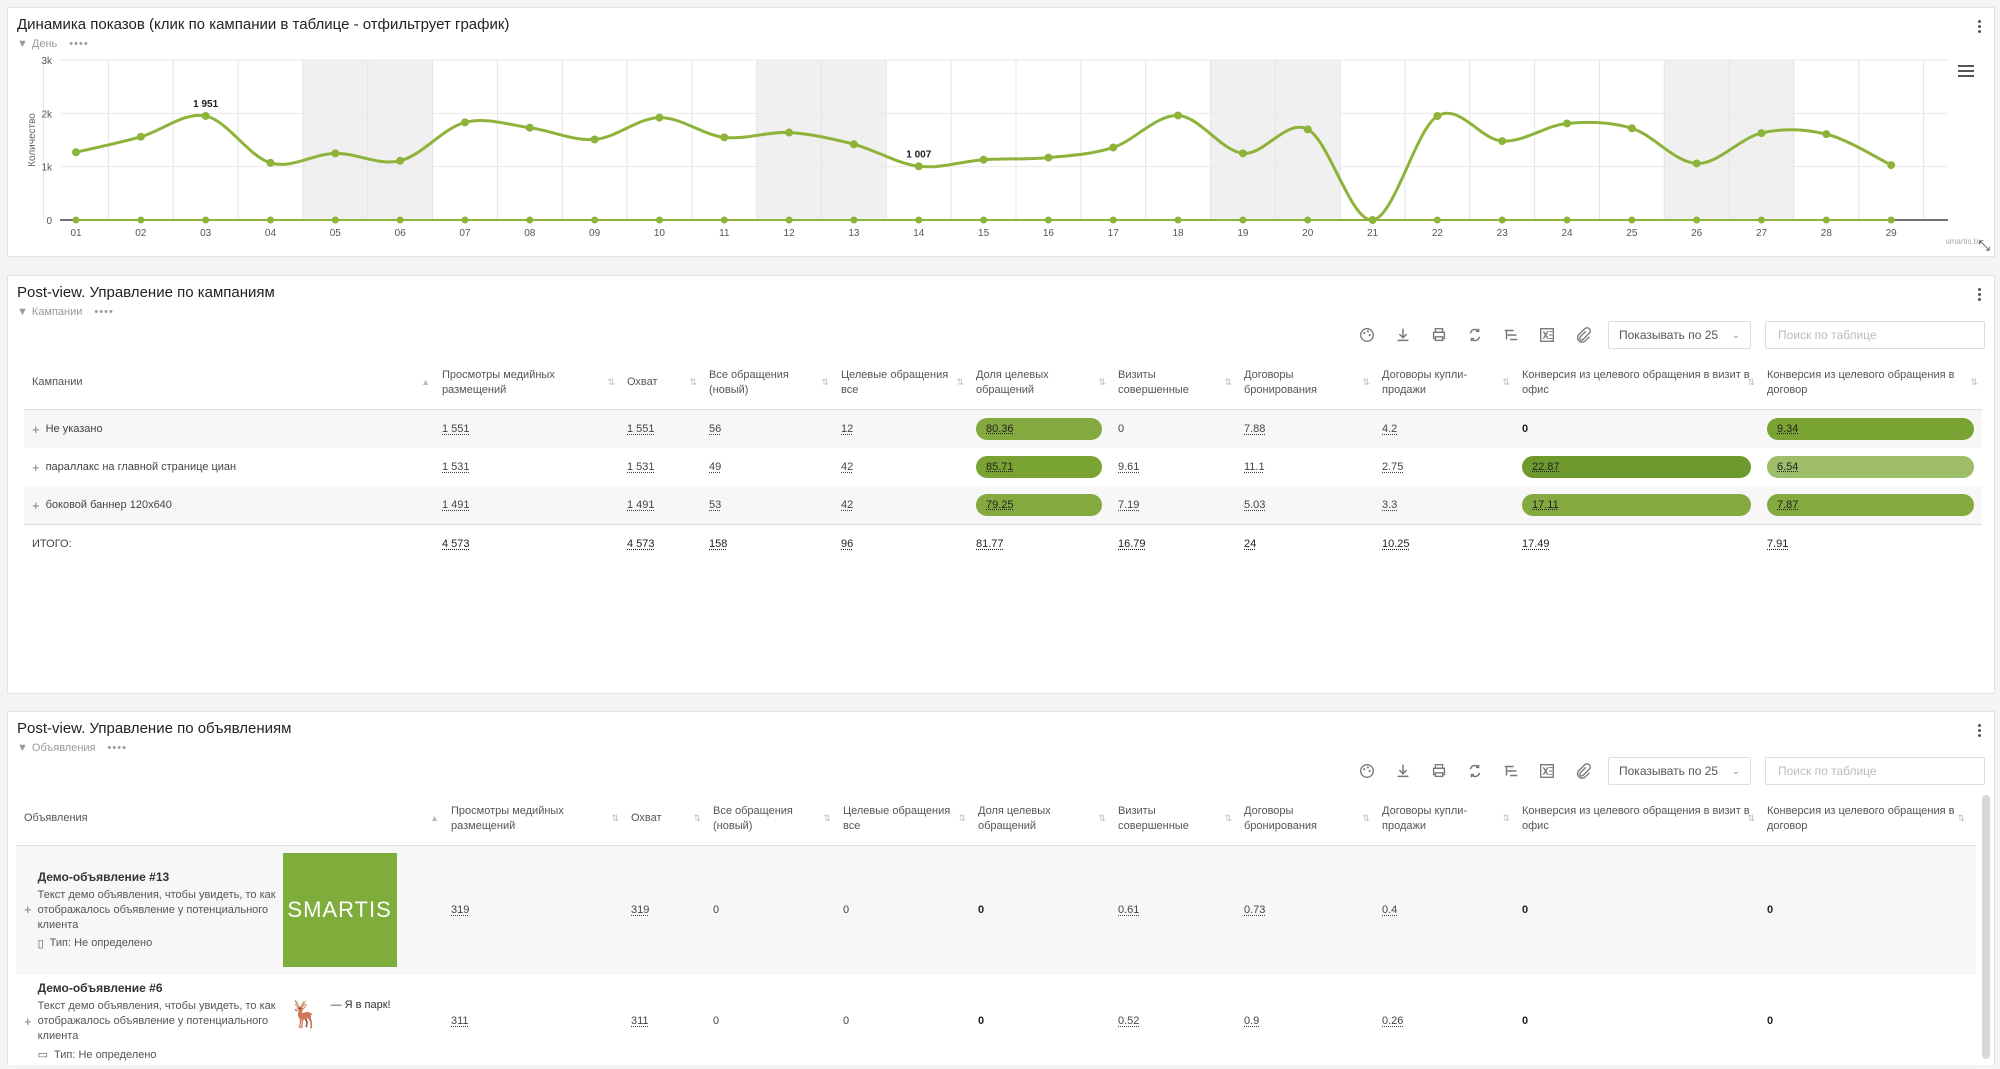 The width and height of the screenshot is (2000, 1069). Describe the element at coordinates (770, 819) in the screenshot. I see `column-header: Все обращения (новый) ⇅` at that location.